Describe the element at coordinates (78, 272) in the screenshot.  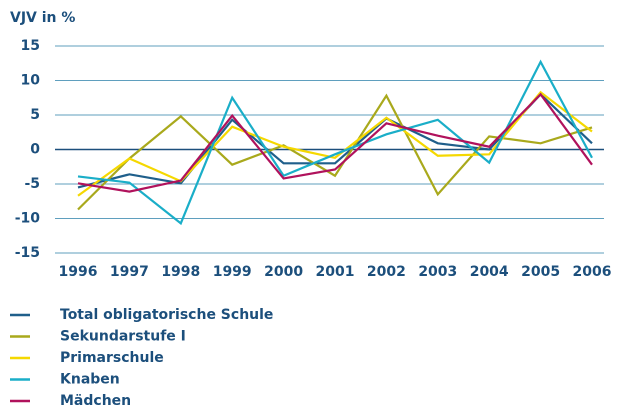
I see `x-tick-label: 1996` at that location.